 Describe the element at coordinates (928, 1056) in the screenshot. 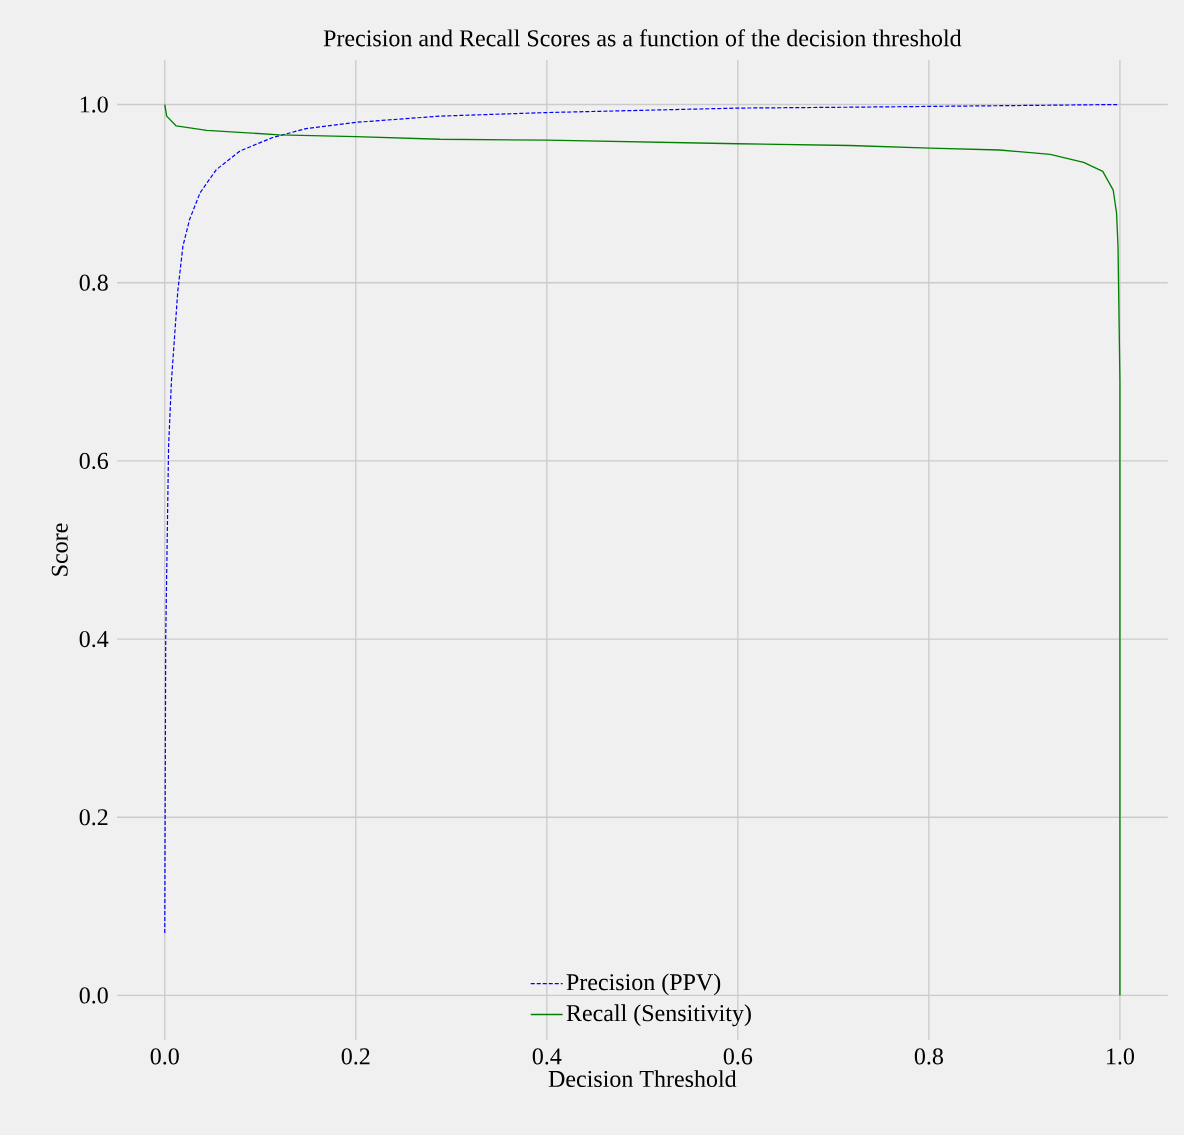

I see `x-tick-label: 0.8` at that location.